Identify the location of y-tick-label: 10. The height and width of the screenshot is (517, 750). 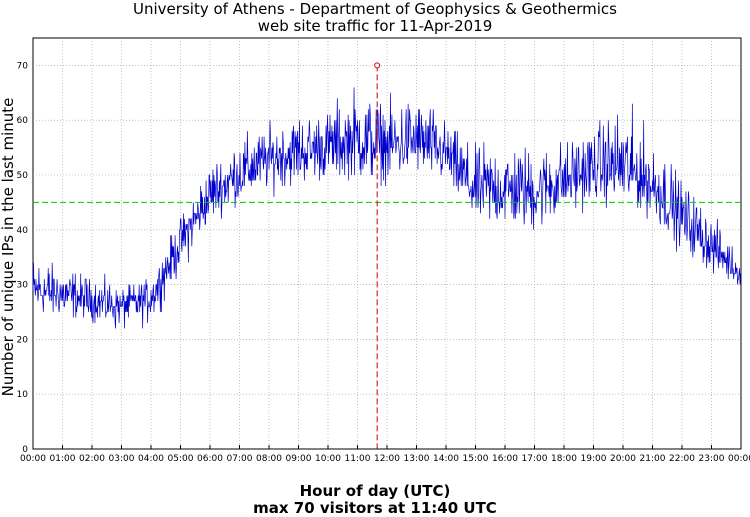
(23, 395).